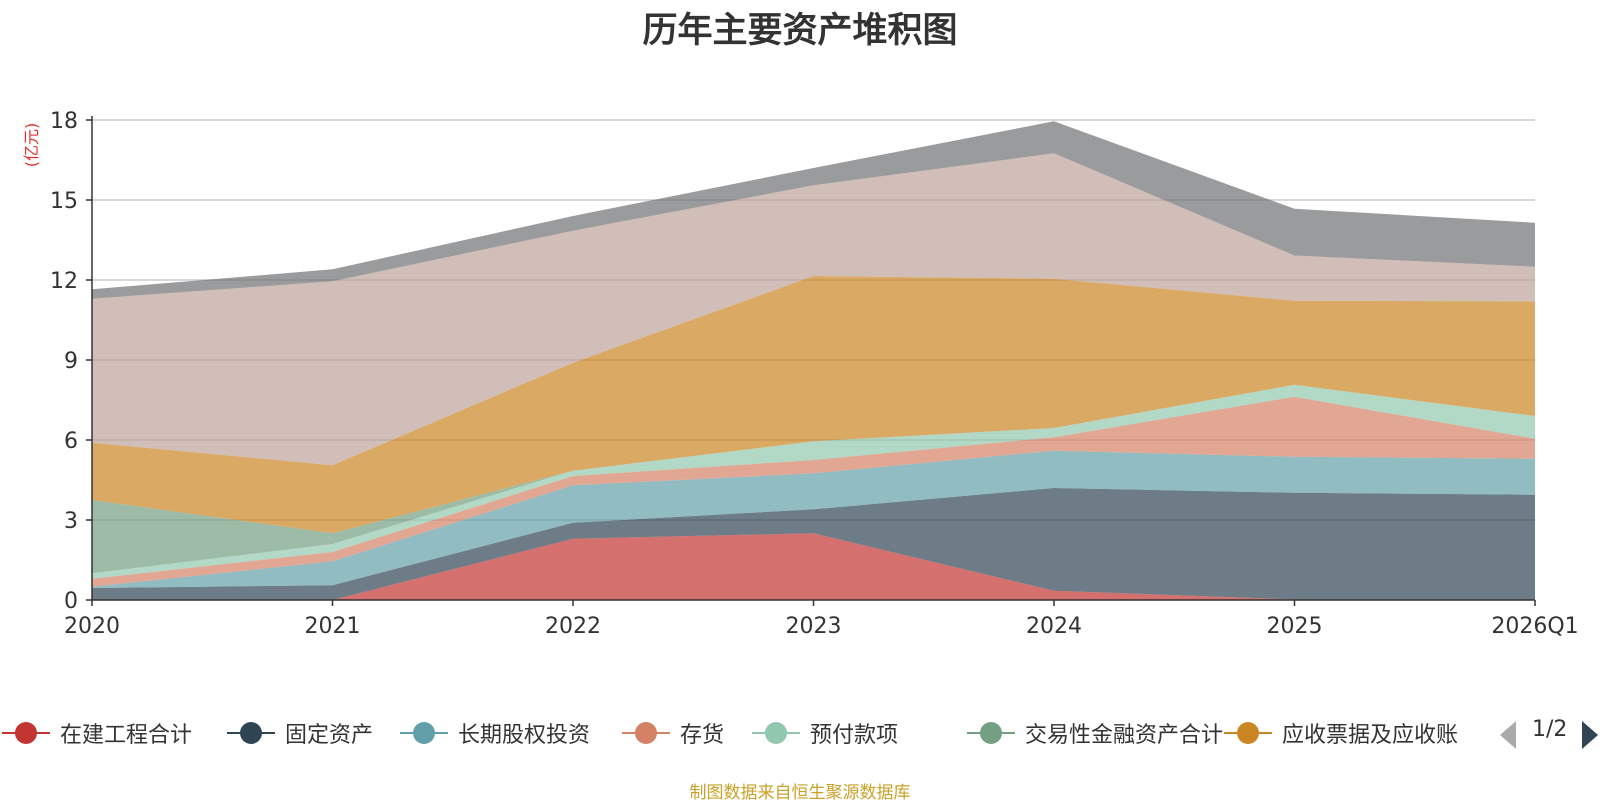 The image size is (1600, 803). I want to click on legend-label: 在建工程合计, so click(126, 735).